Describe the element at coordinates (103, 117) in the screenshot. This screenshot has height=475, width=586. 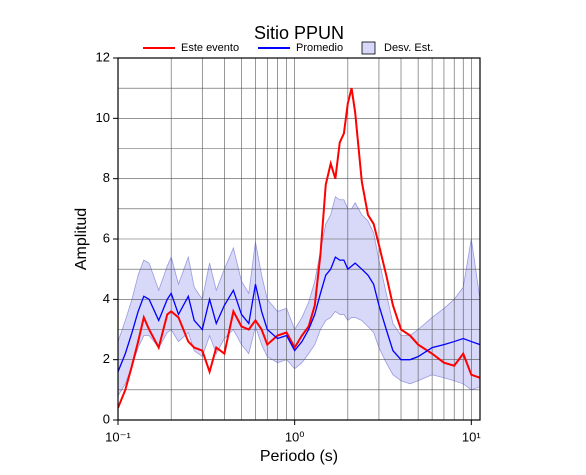
I see `y-tick-label: 10` at that location.